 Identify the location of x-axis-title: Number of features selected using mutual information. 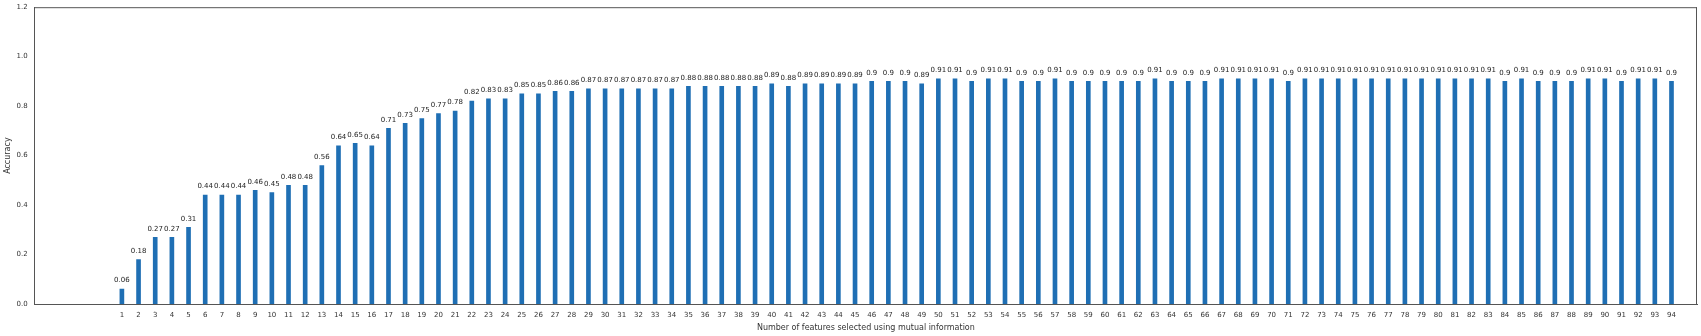
(865, 328).